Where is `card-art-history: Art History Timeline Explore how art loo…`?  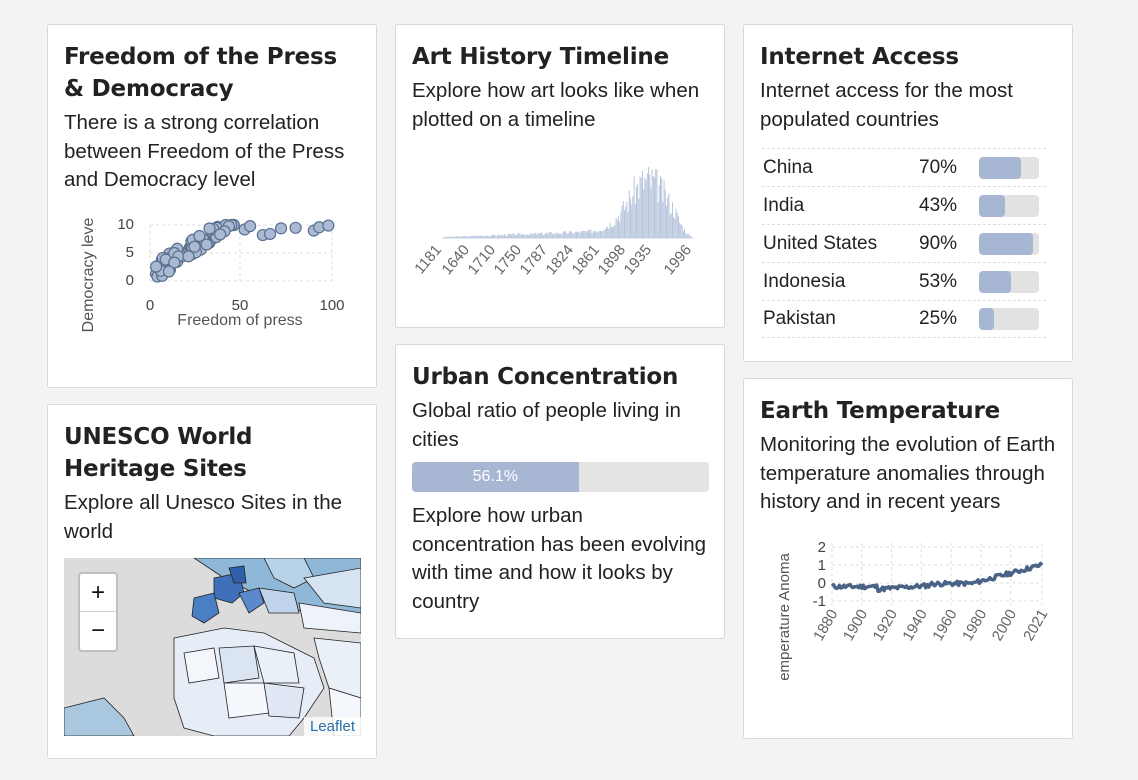 card-art-history: Art History Timeline Explore how art loo… is located at coordinates (560, 176).